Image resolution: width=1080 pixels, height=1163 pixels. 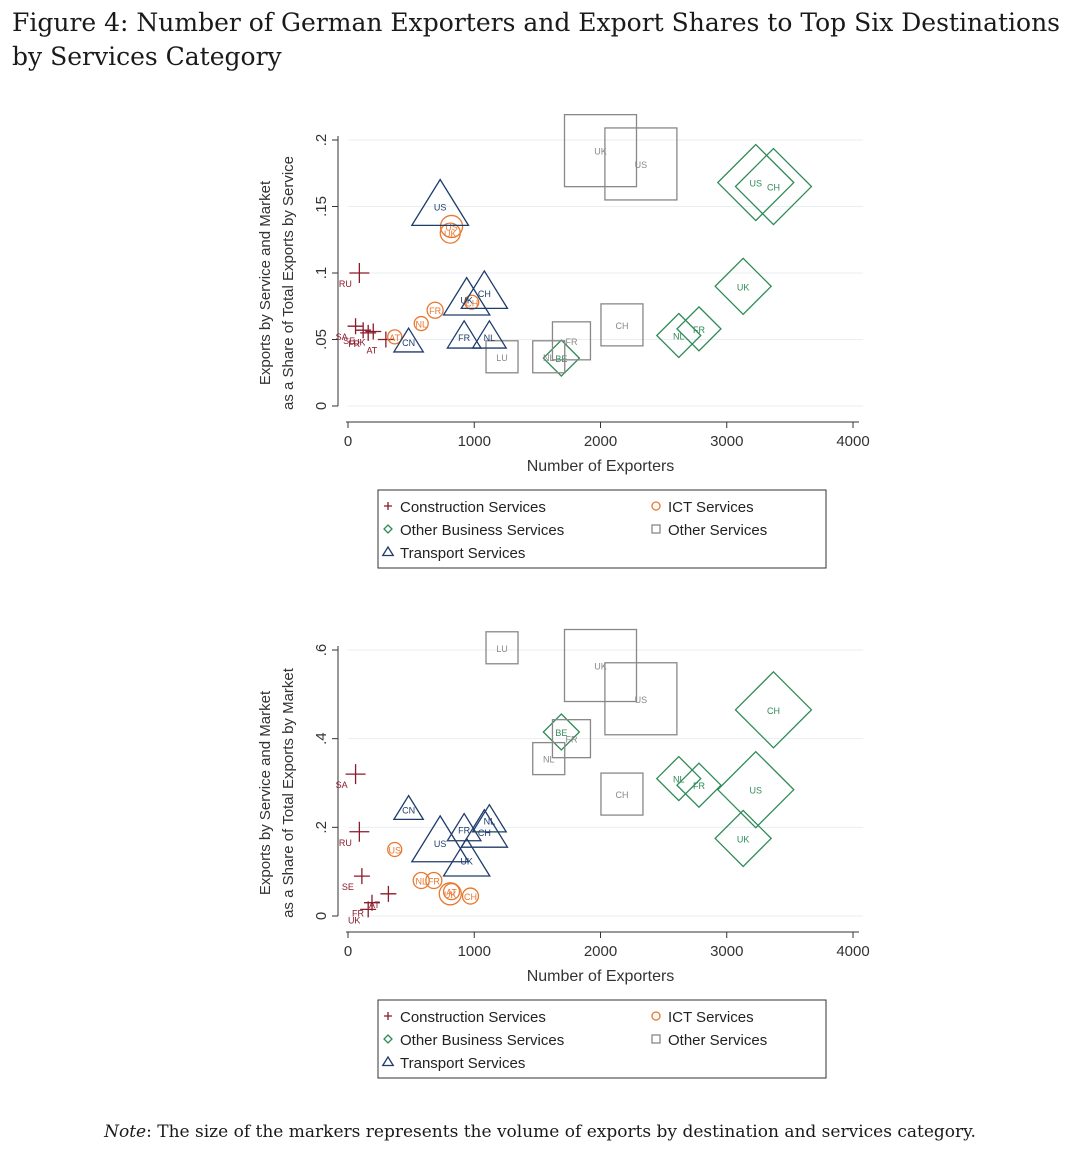 I want to click on data-point-label: RU, so click(x=345, y=843).